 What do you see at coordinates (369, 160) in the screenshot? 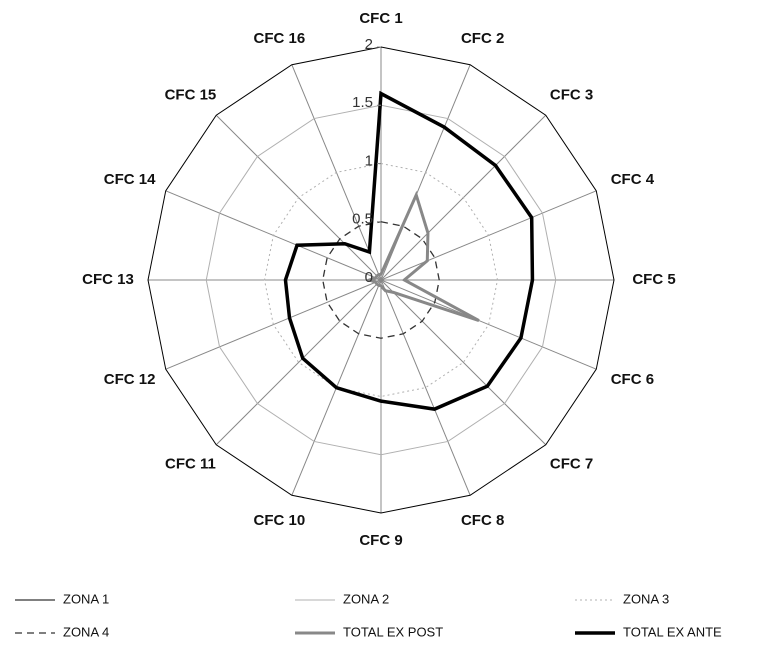
I see `r-tick-label: 1` at bounding box center [369, 160].